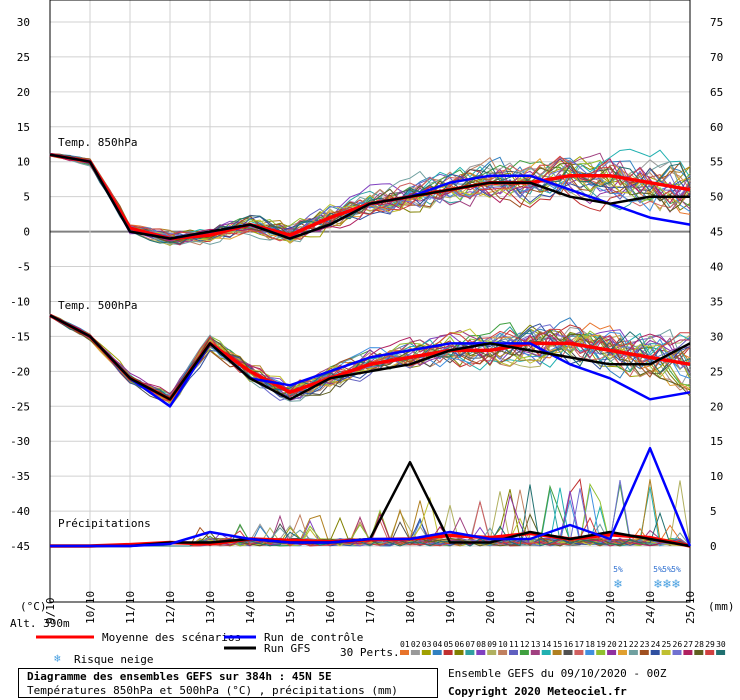 The width and height of the screenshot is (740, 700). Describe the element at coordinates (170, 607) in the screenshot. I see `x-tick-label: 12/10` at that location.